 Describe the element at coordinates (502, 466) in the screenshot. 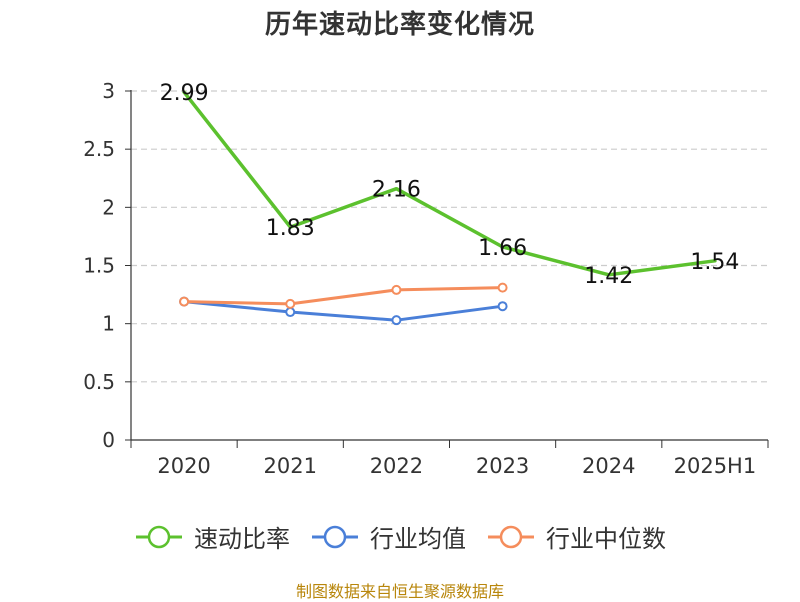

I see `x-tick-label: 2023` at that location.